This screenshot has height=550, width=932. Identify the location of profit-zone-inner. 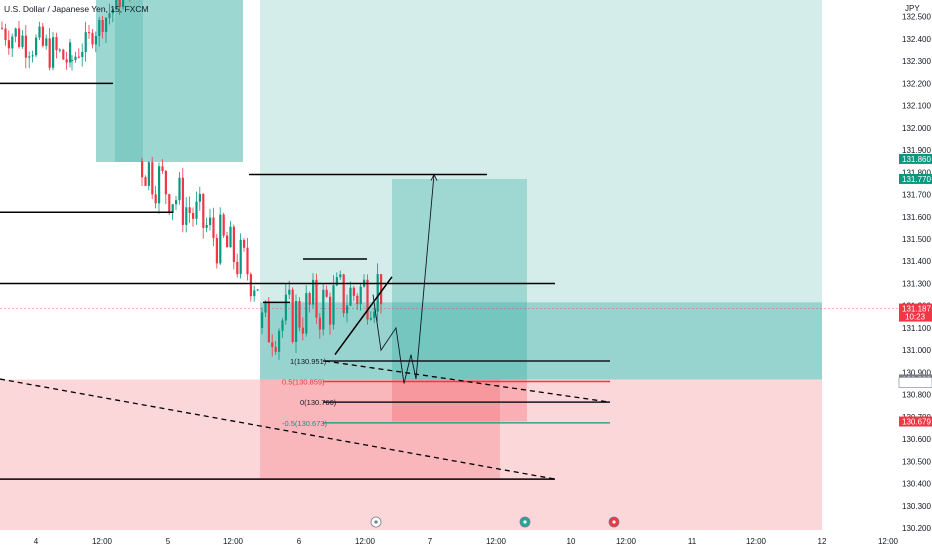
(129, 81).